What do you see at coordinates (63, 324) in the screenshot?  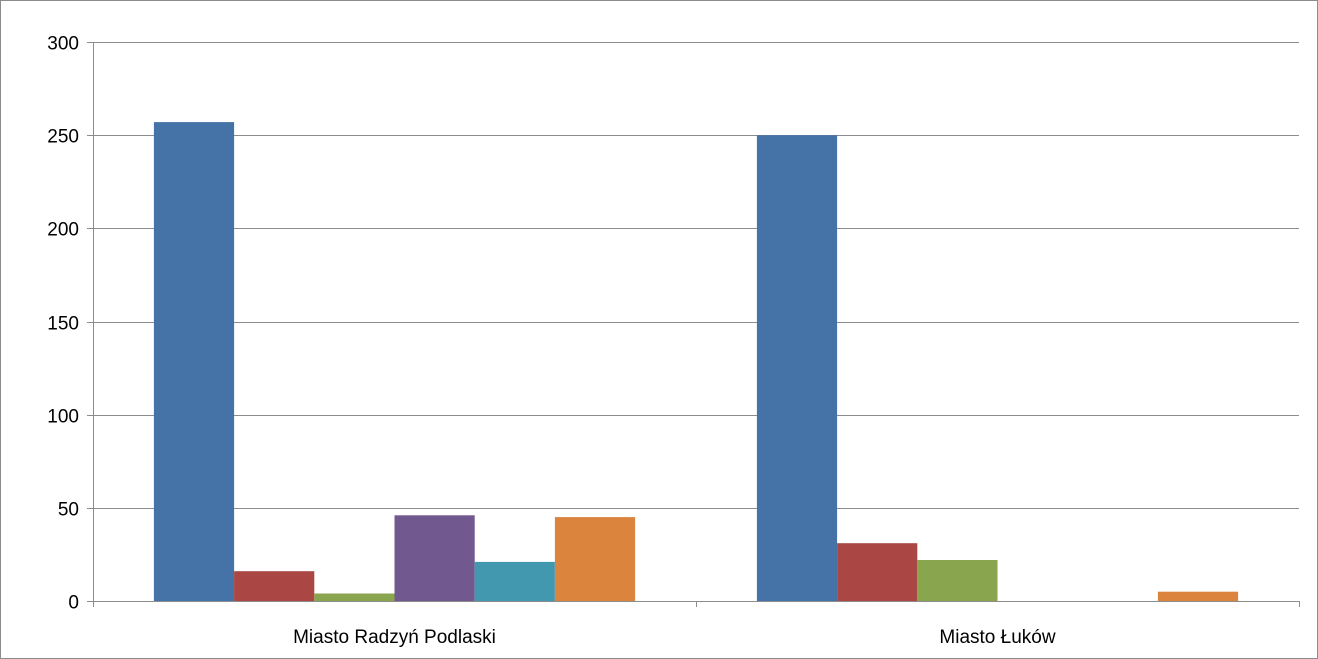 I see `y-tick-label: 150` at bounding box center [63, 324].